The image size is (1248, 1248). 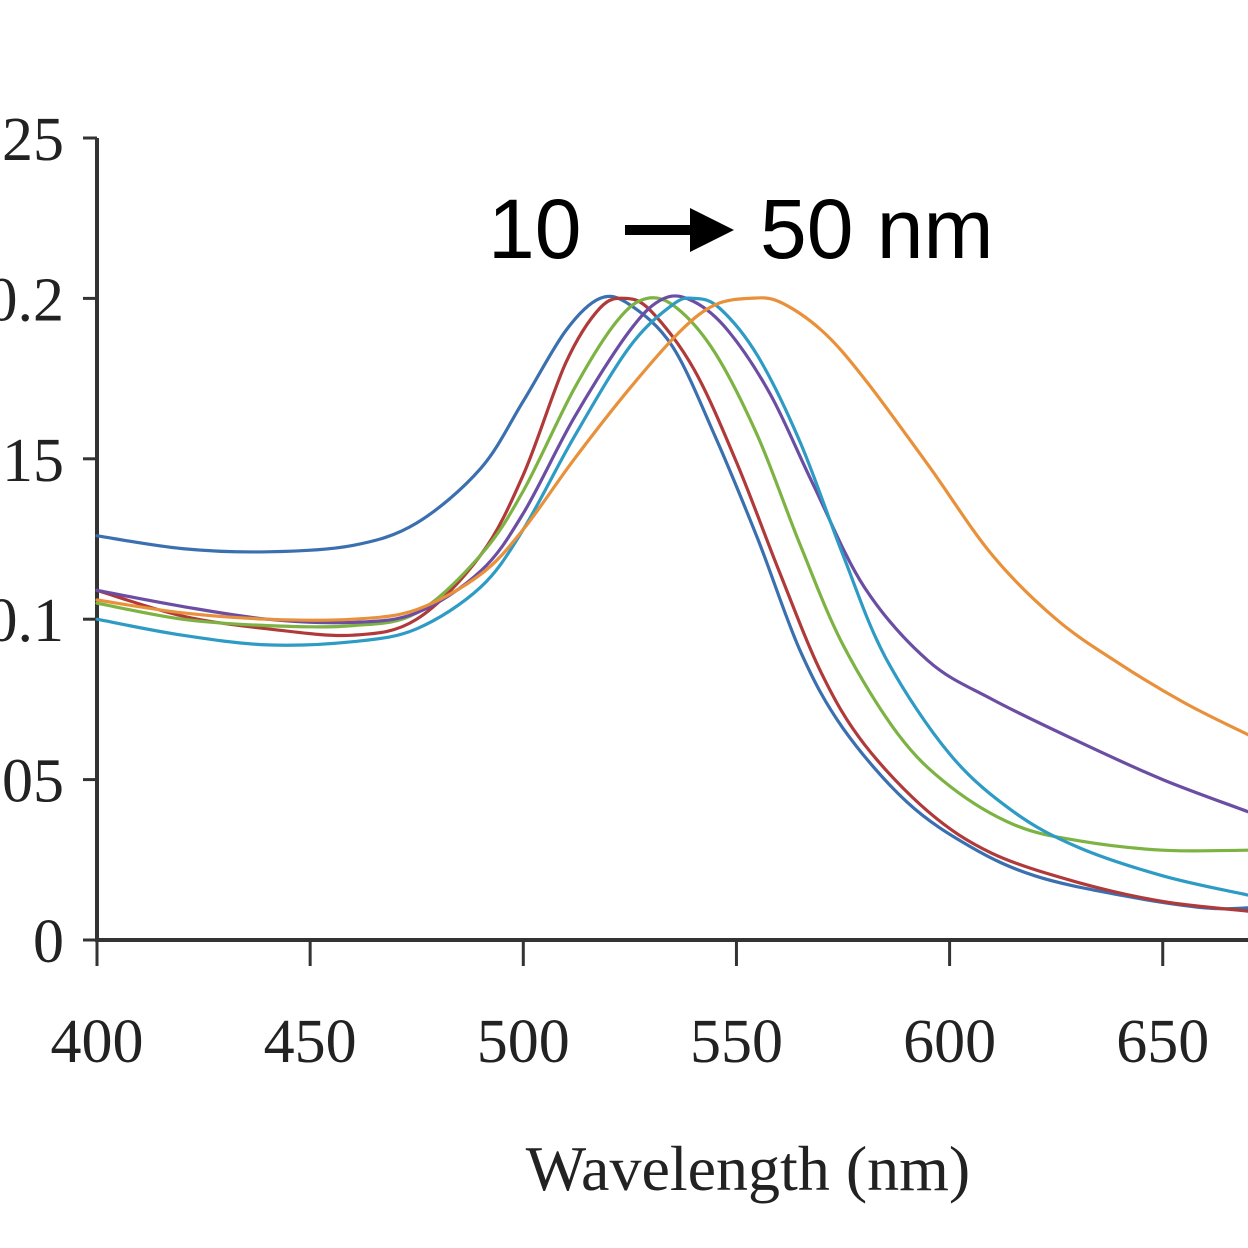 What do you see at coordinates (97, 1042) in the screenshot?
I see `x-tick-label: 400` at bounding box center [97, 1042].